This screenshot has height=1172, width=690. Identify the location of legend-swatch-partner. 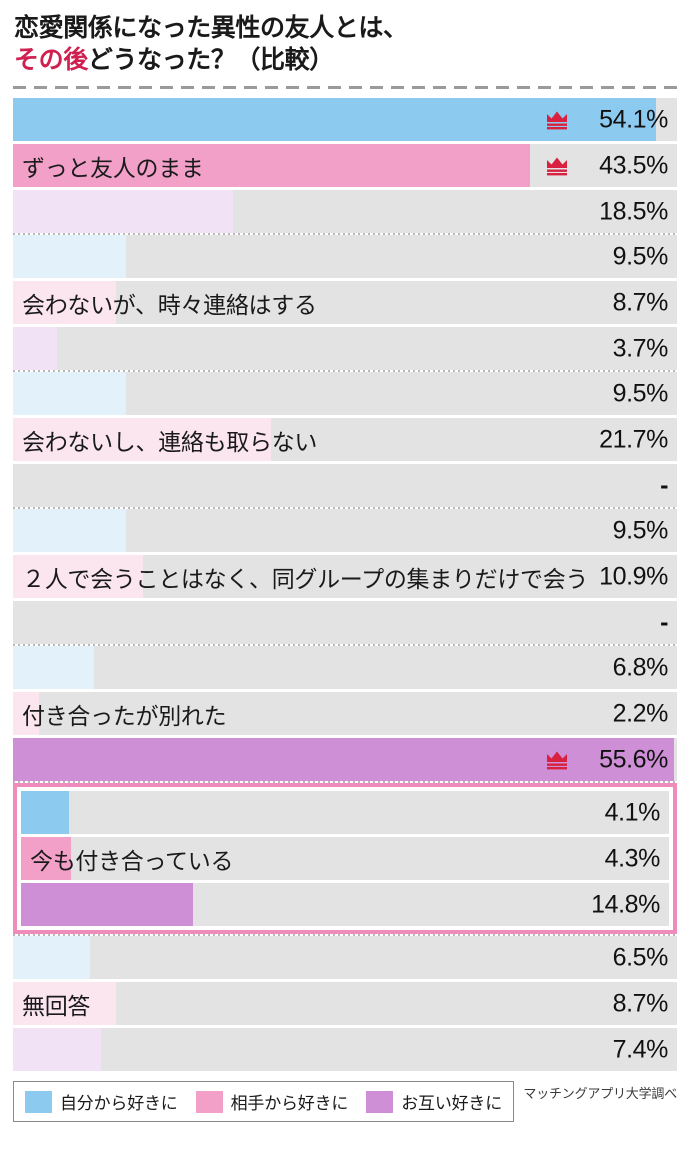
(209, 1101).